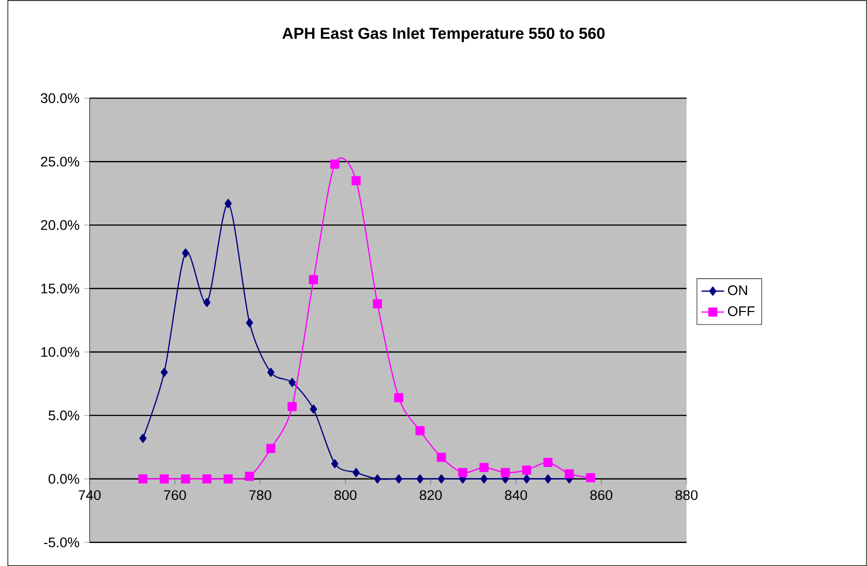  What do you see at coordinates (60, 98) in the screenshot?
I see `y-tick-label: 30.0%` at bounding box center [60, 98].